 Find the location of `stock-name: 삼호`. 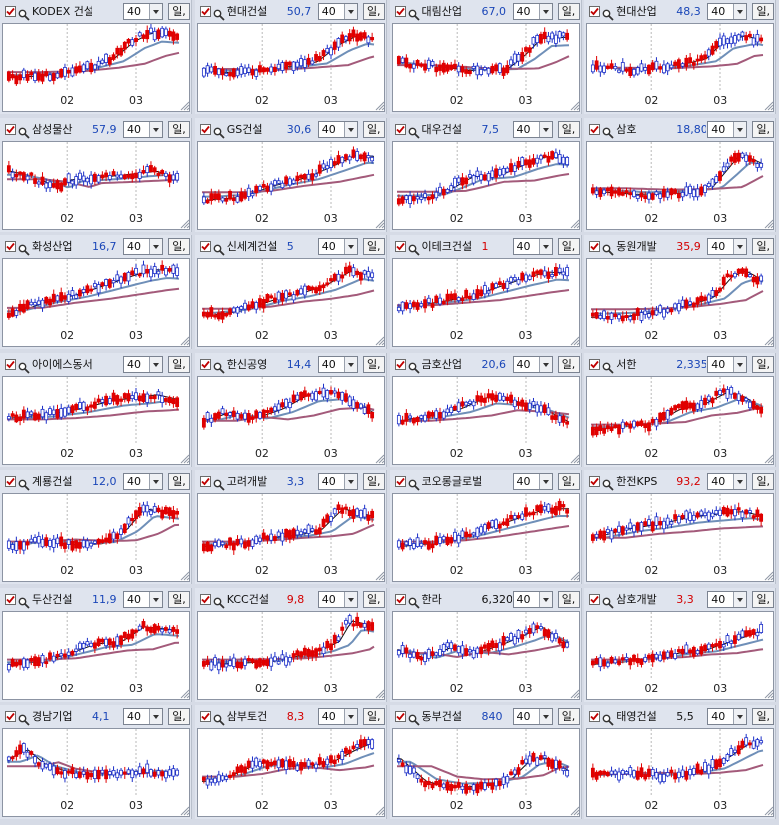

stock-name: 삼호 is located at coordinates (626, 129).